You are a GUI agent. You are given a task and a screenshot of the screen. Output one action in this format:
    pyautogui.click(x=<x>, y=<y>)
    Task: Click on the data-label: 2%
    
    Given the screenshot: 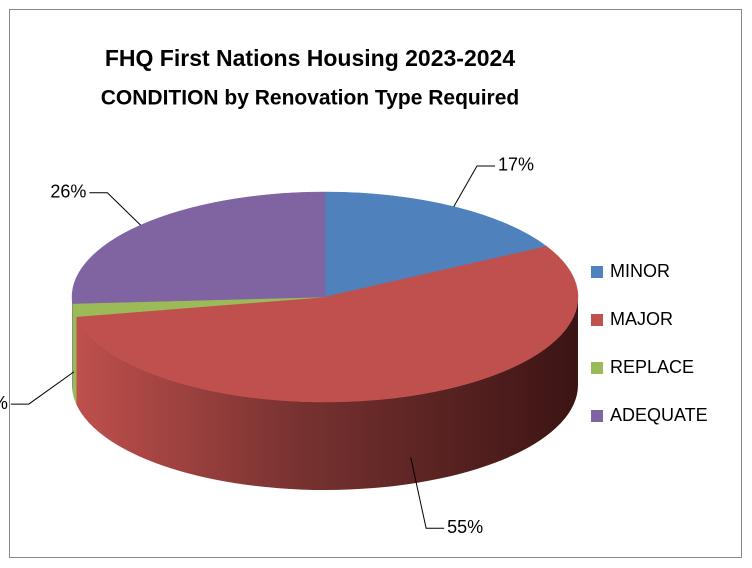 What is the action you would take?
    pyautogui.click(x=4, y=403)
    